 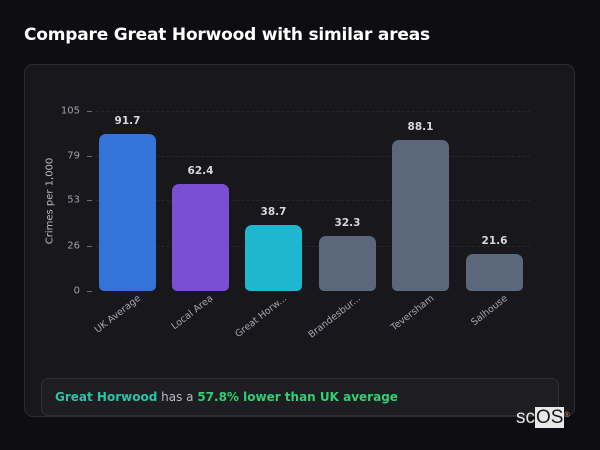 I want to click on bar-teversham, so click(x=420, y=215).